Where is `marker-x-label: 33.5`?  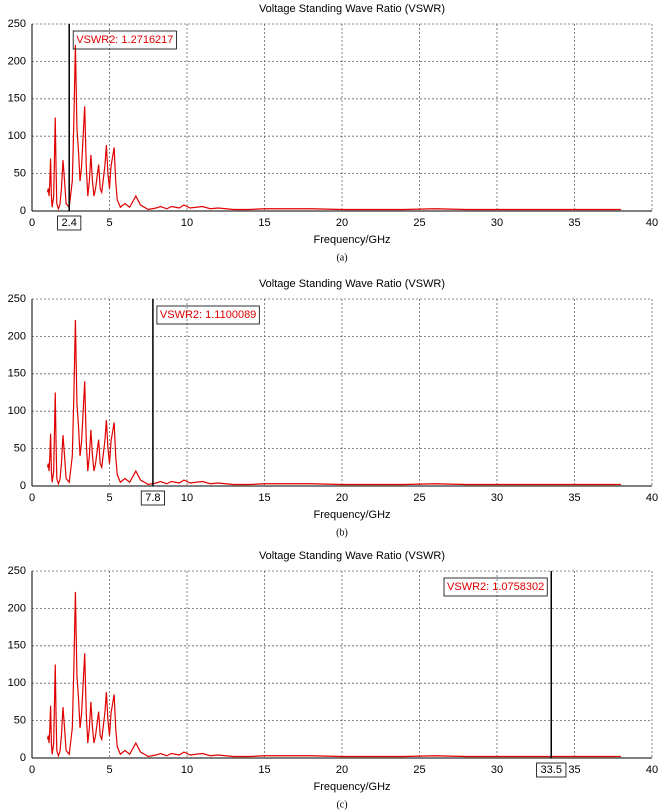 marker-x-label: 33.5 is located at coordinates (551, 770).